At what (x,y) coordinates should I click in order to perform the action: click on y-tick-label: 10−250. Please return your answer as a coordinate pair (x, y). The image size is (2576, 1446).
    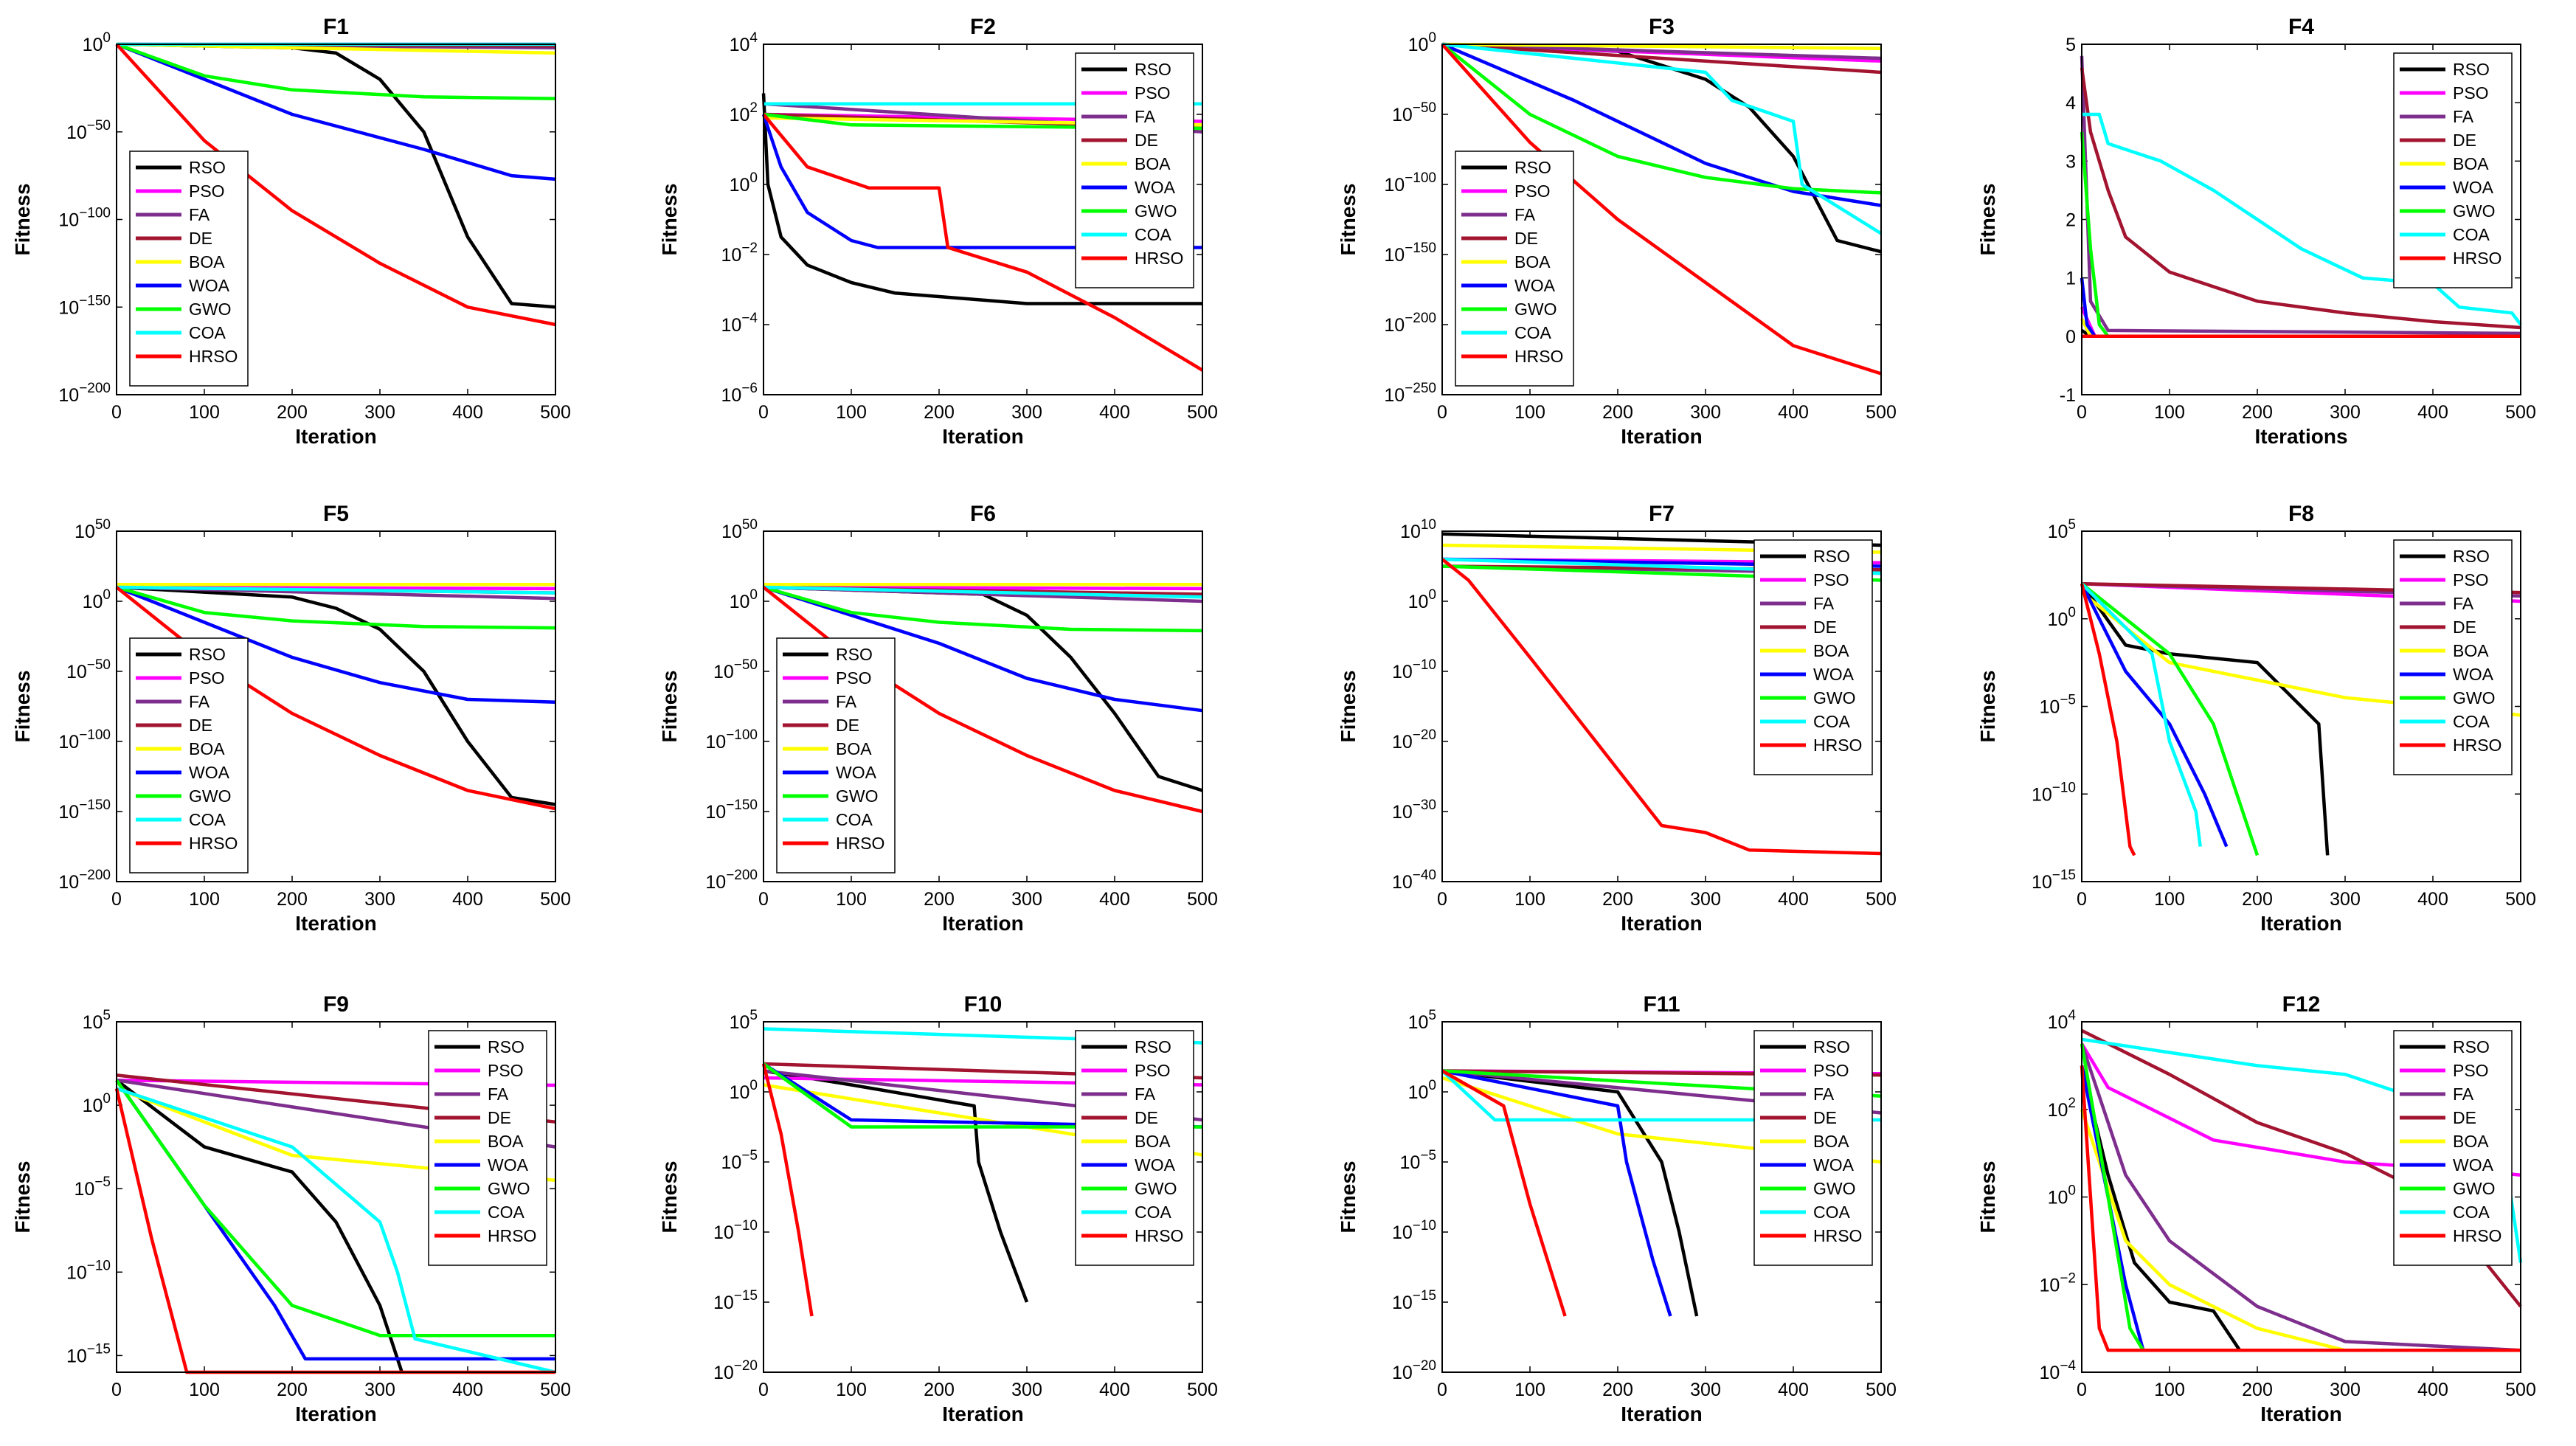
    Looking at the image, I should click on (1410, 394).